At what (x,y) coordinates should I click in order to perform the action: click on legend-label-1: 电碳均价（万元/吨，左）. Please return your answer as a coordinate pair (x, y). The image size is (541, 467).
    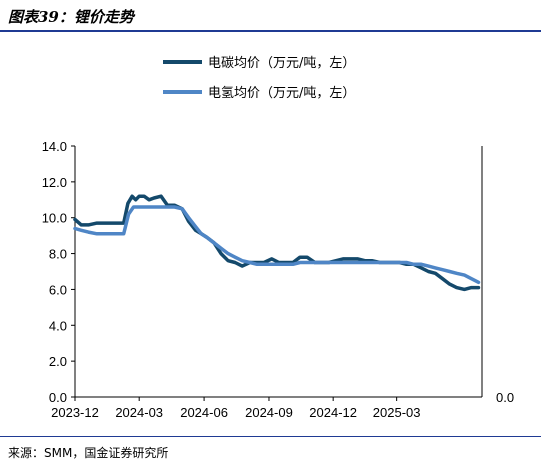
    Looking at the image, I should click on (281, 63).